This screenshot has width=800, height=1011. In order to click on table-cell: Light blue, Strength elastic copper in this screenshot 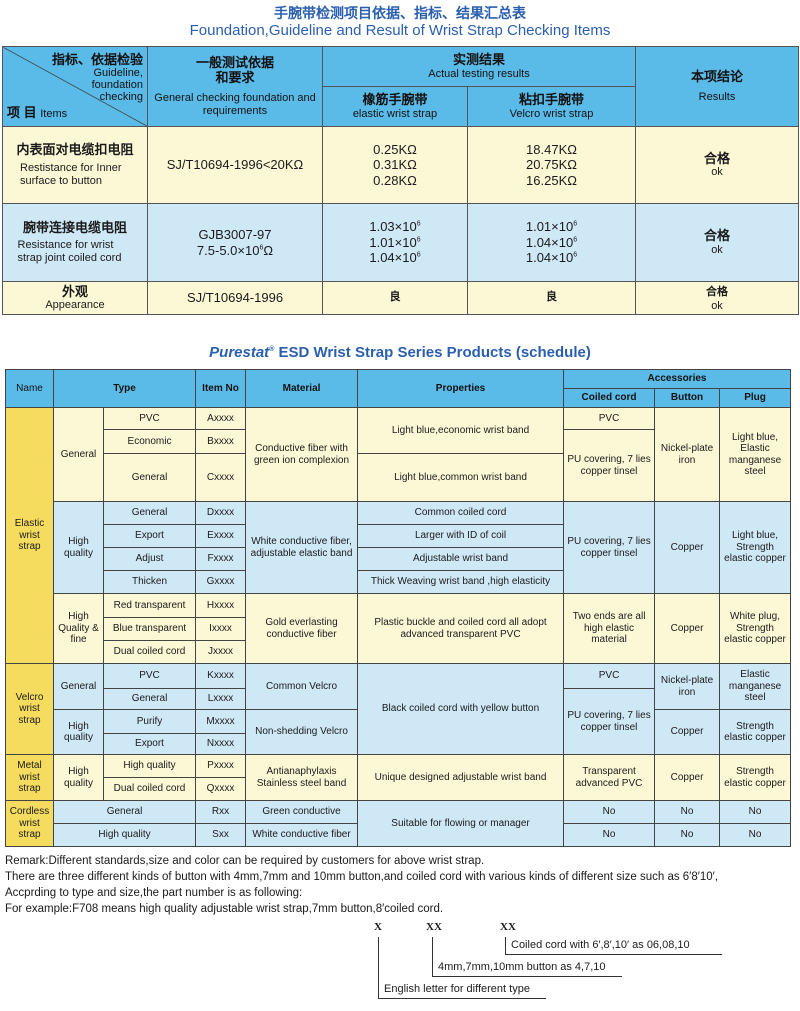, I will do `click(755, 547)`.